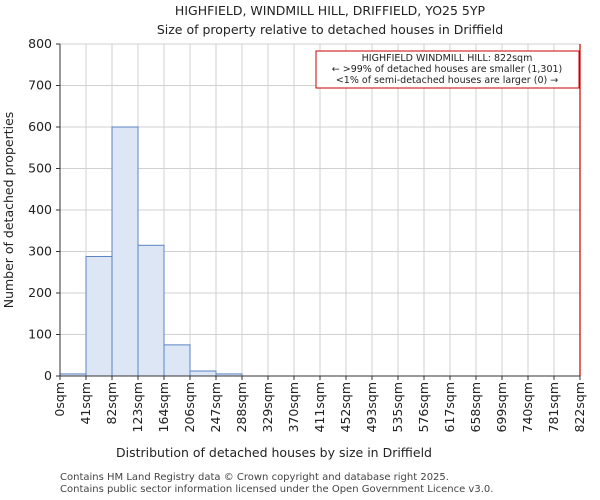  I want to click on y-tick-label: 600, so click(40, 126).